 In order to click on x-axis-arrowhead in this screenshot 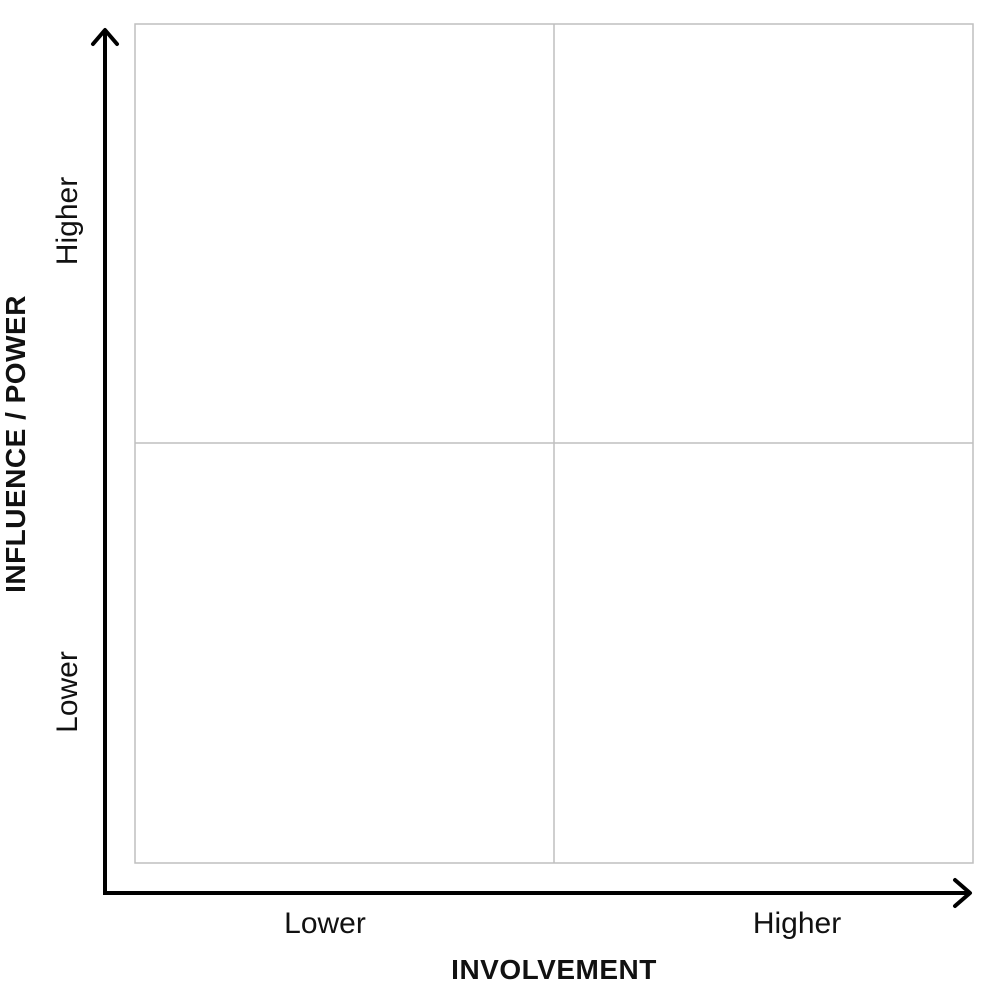, I will do `click(962, 893)`.